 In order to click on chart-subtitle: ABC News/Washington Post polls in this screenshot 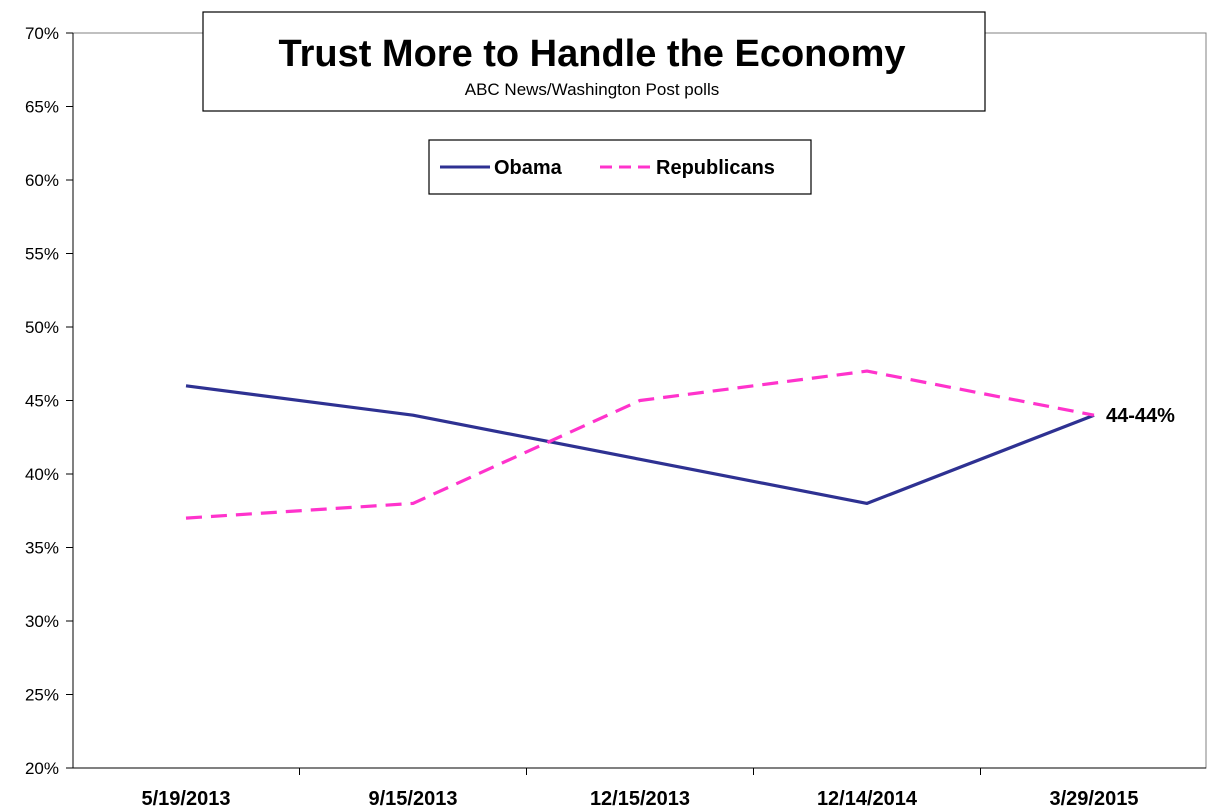, I will do `click(592, 89)`.